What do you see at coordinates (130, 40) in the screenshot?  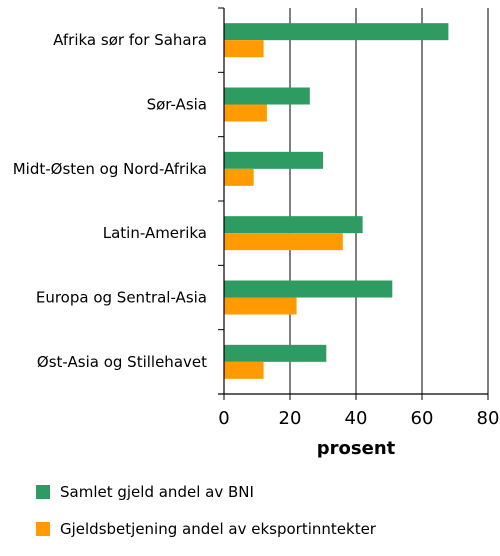 I see `category-label-1: Afrika sør for Sahara` at bounding box center [130, 40].